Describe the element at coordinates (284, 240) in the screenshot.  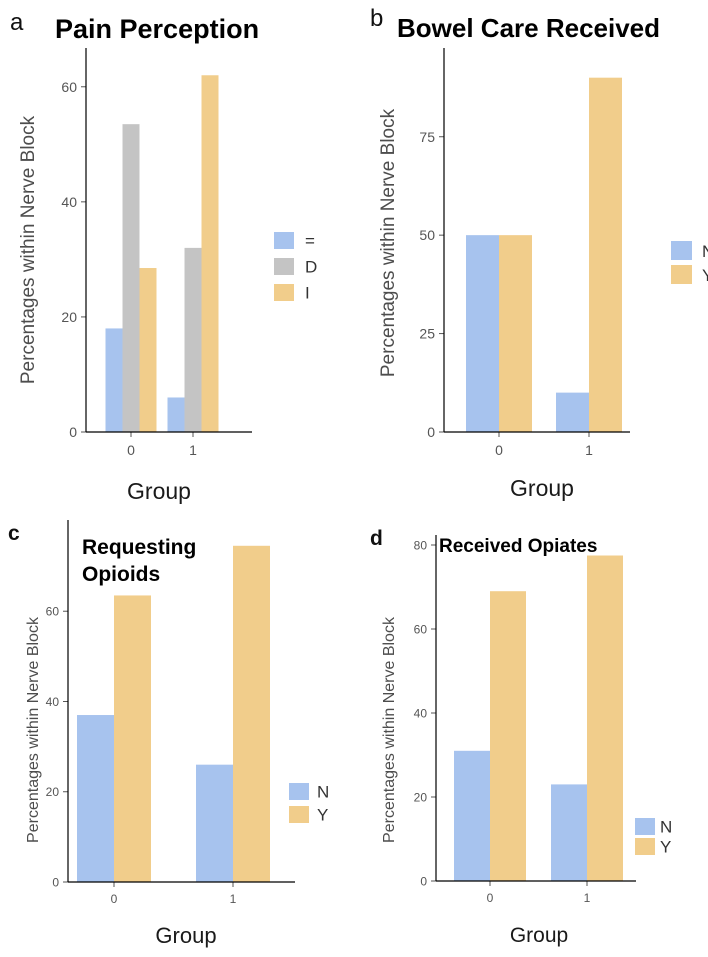
I see `legend-swatch-=` at that location.